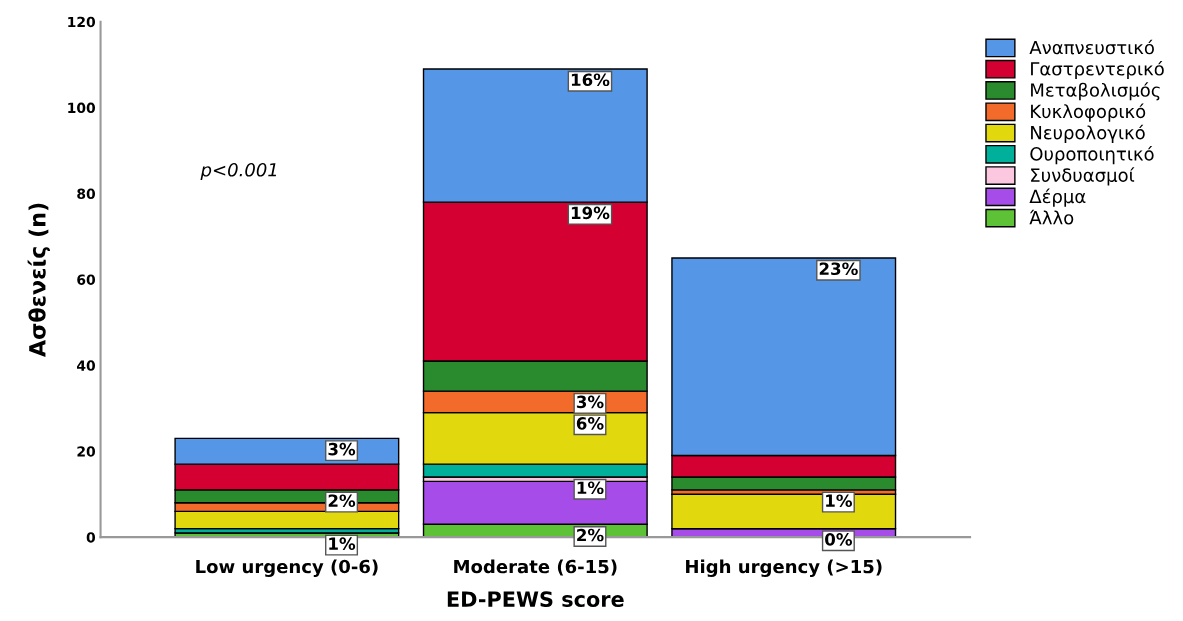 Image resolution: width=1183 pixels, height=621 pixels. Describe the element at coordinates (839, 539) in the screenshot. I see `annotation: 0%` at that location.